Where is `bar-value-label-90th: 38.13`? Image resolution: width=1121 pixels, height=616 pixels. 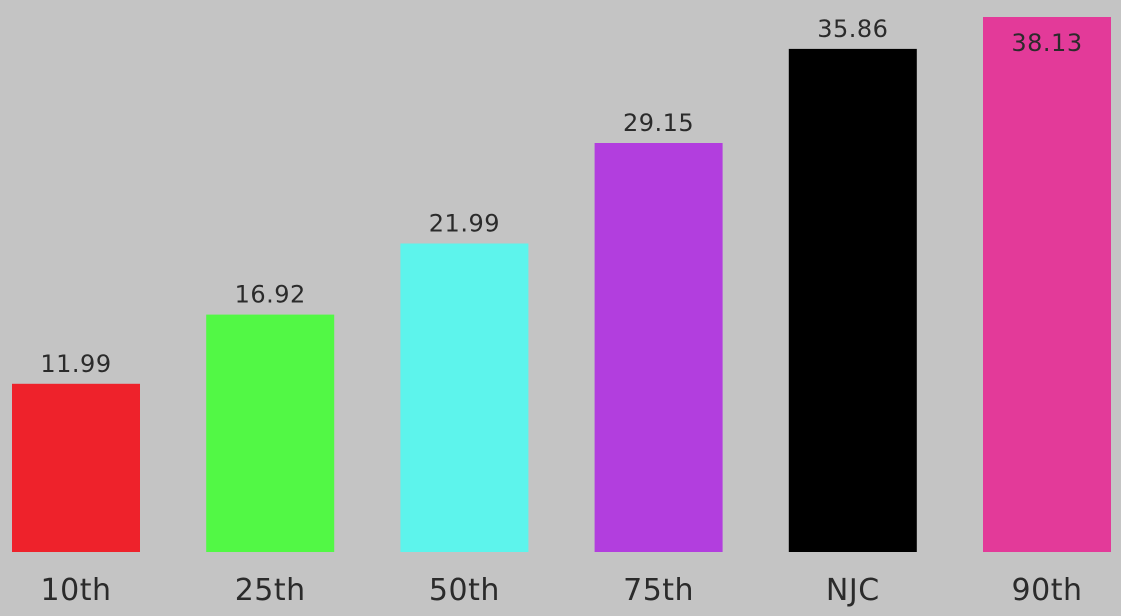 bar-value-label-90th: 38.13 is located at coordinates (1046, 43).